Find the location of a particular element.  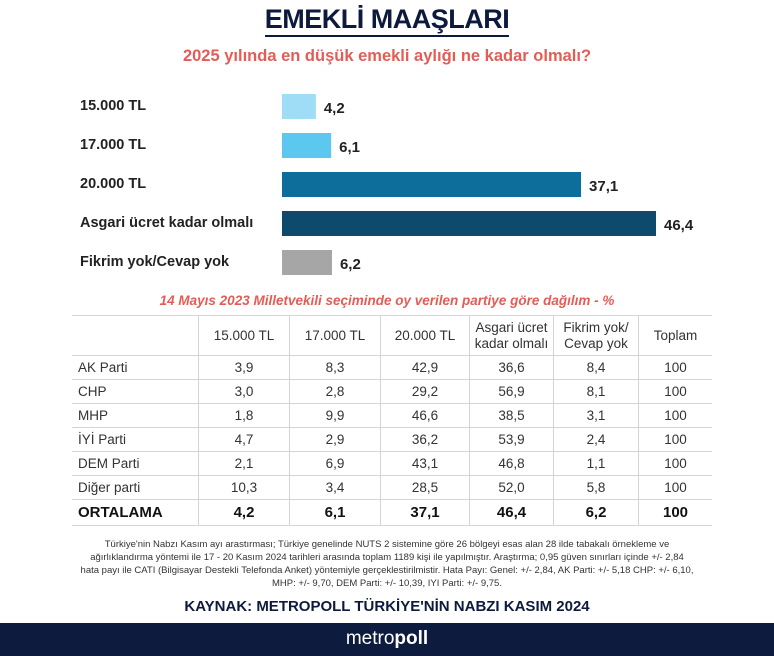

table-cell: 4,2 is located at coordinates (244, 512).